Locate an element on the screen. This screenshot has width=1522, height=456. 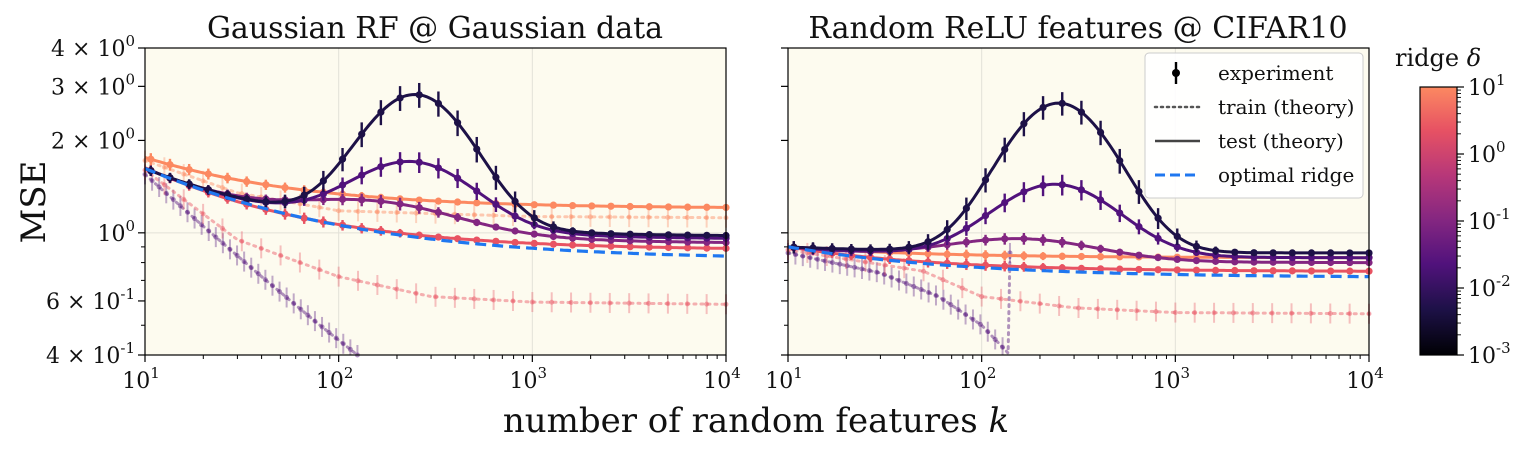
legend-label: test (theory) is located at coordinates (1281, 141).